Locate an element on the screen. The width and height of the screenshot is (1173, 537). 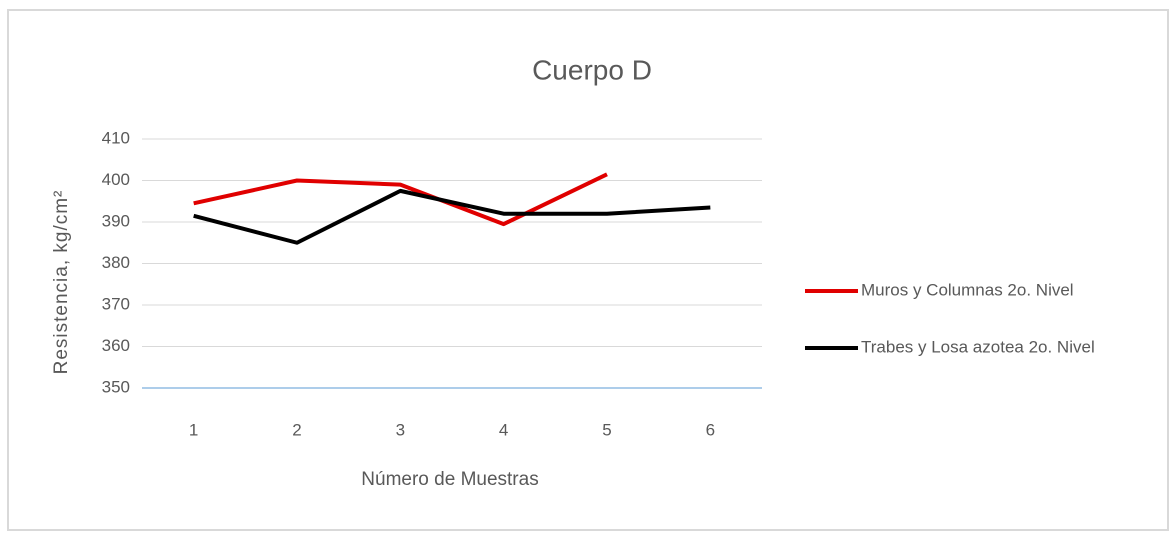
y-tick-label: 400 is located at coordinates (116, 179).